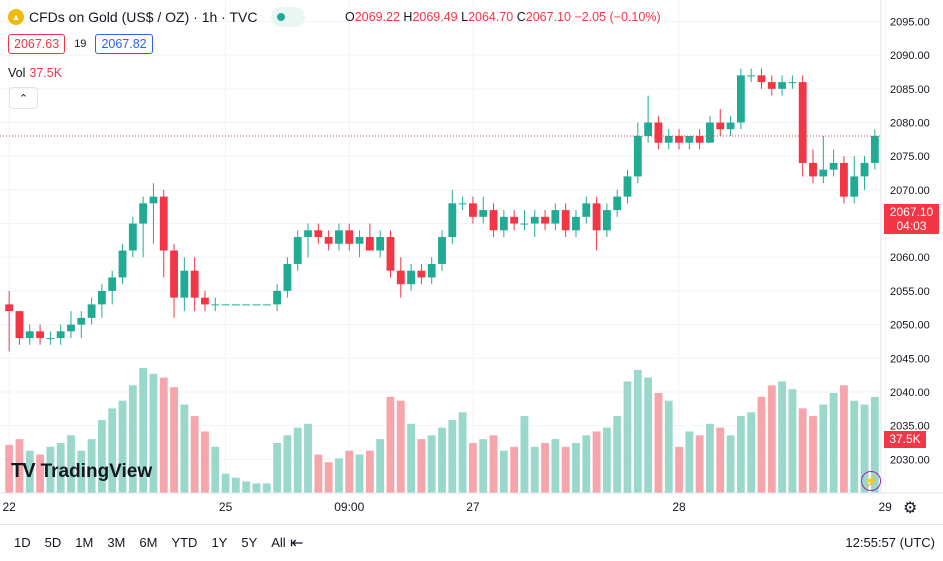 The height and width of the screenshot is (561, 943). Describe the element at coordinates (297, 543) in the screenshot. I see `go-to-date-icon: ⇤` at that location.